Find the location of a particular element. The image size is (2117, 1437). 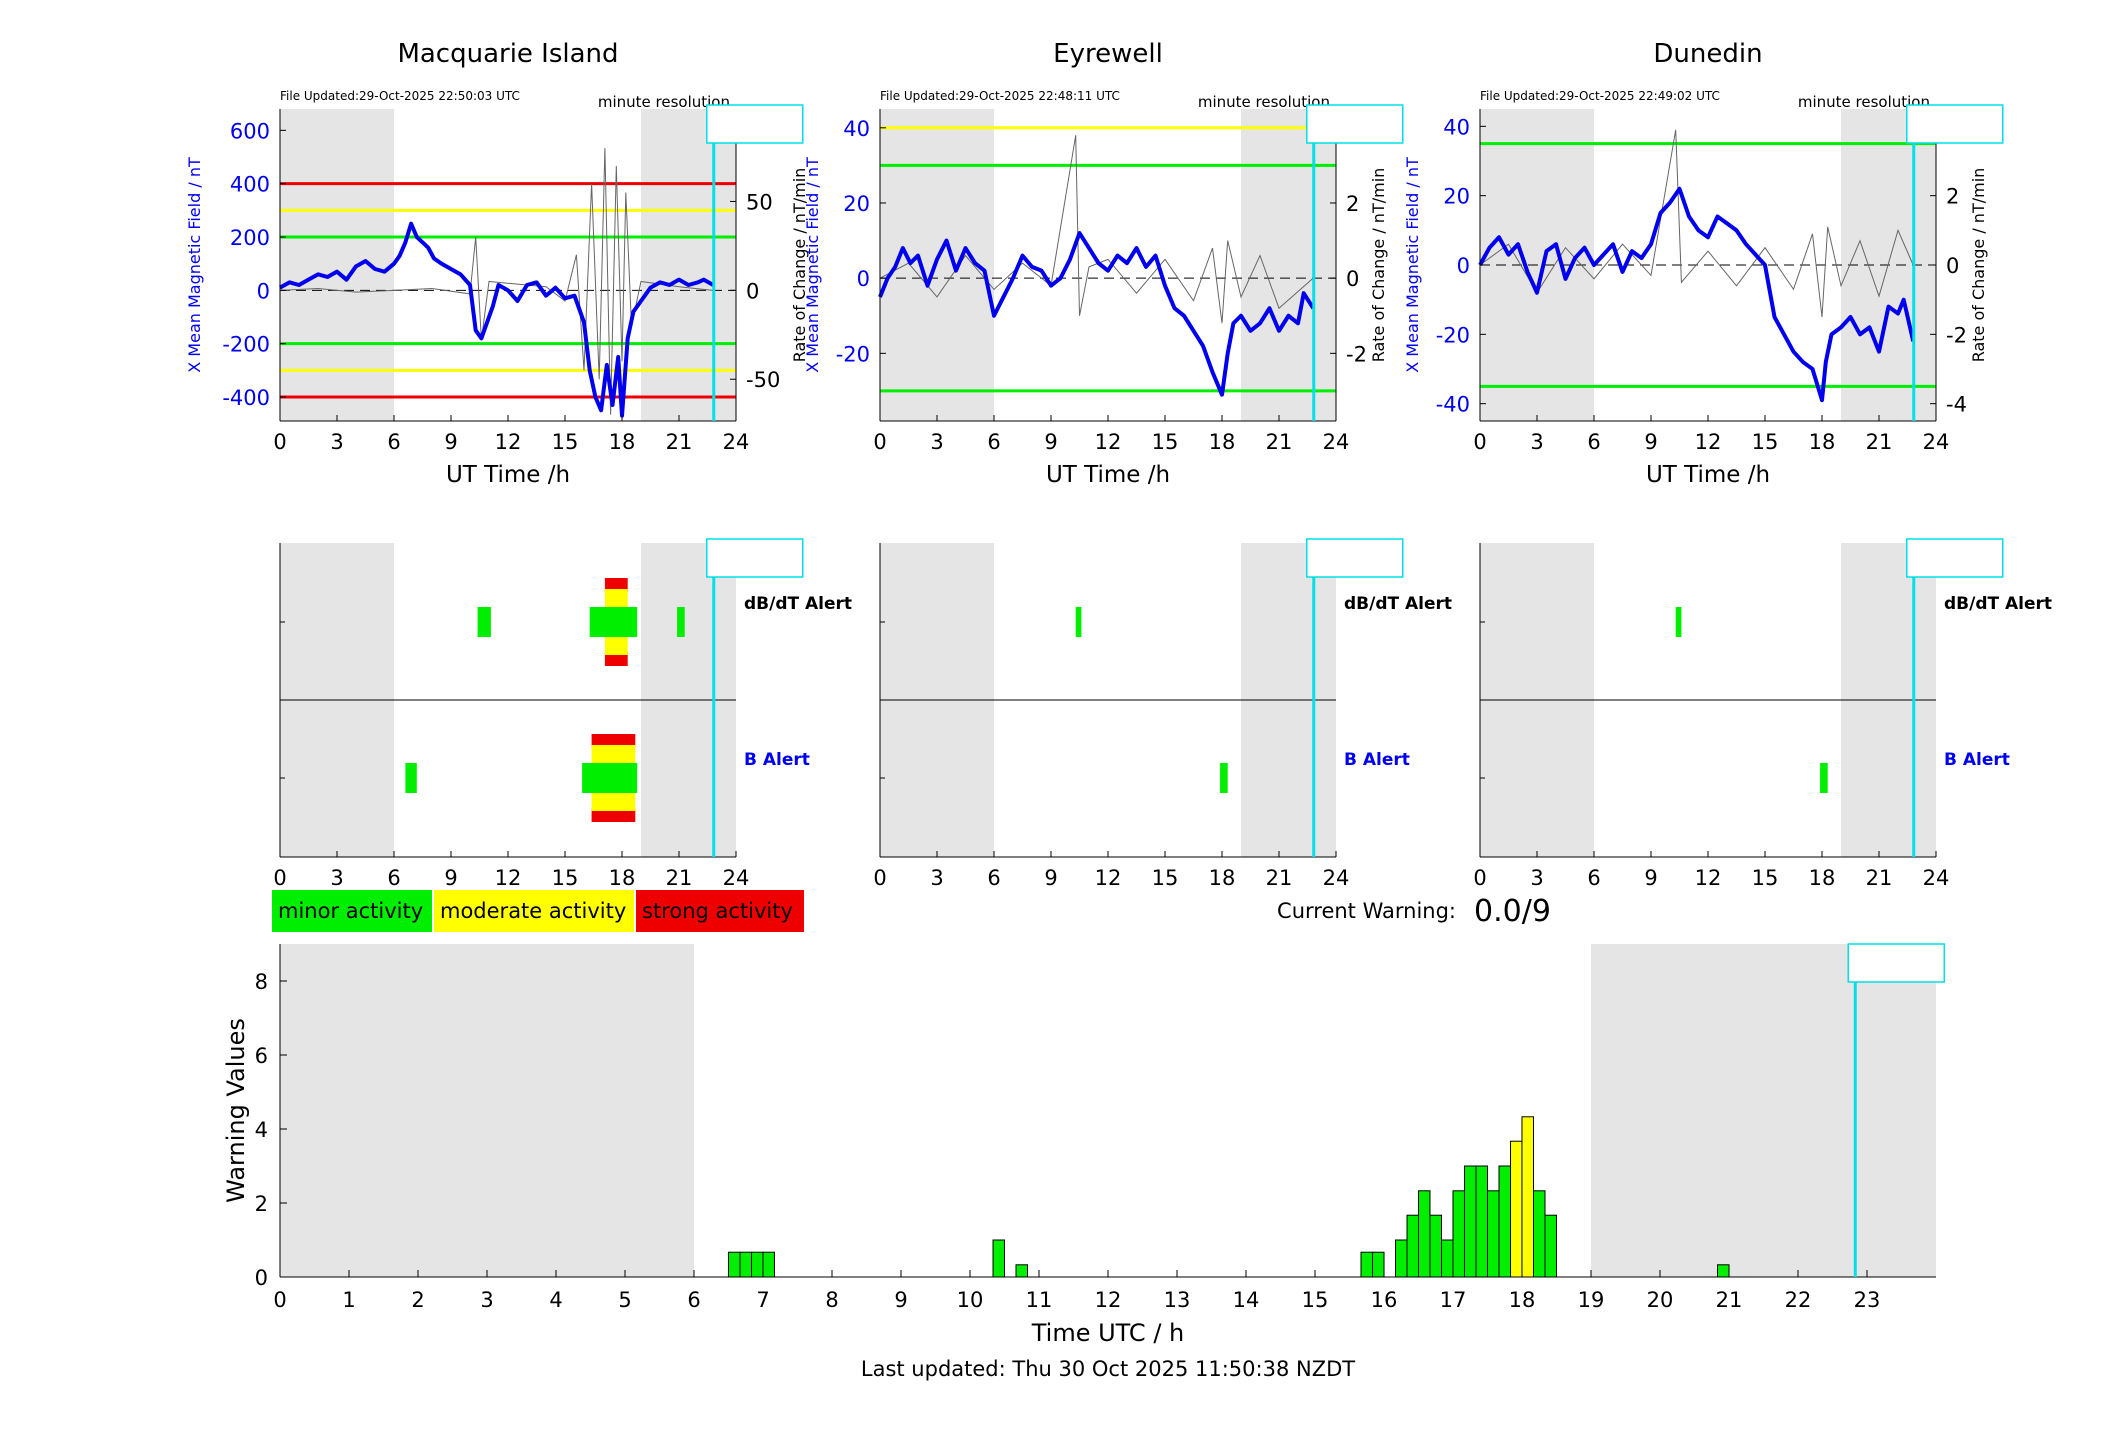

x-tick-label: 10 is located at coordinates (970, 1300).